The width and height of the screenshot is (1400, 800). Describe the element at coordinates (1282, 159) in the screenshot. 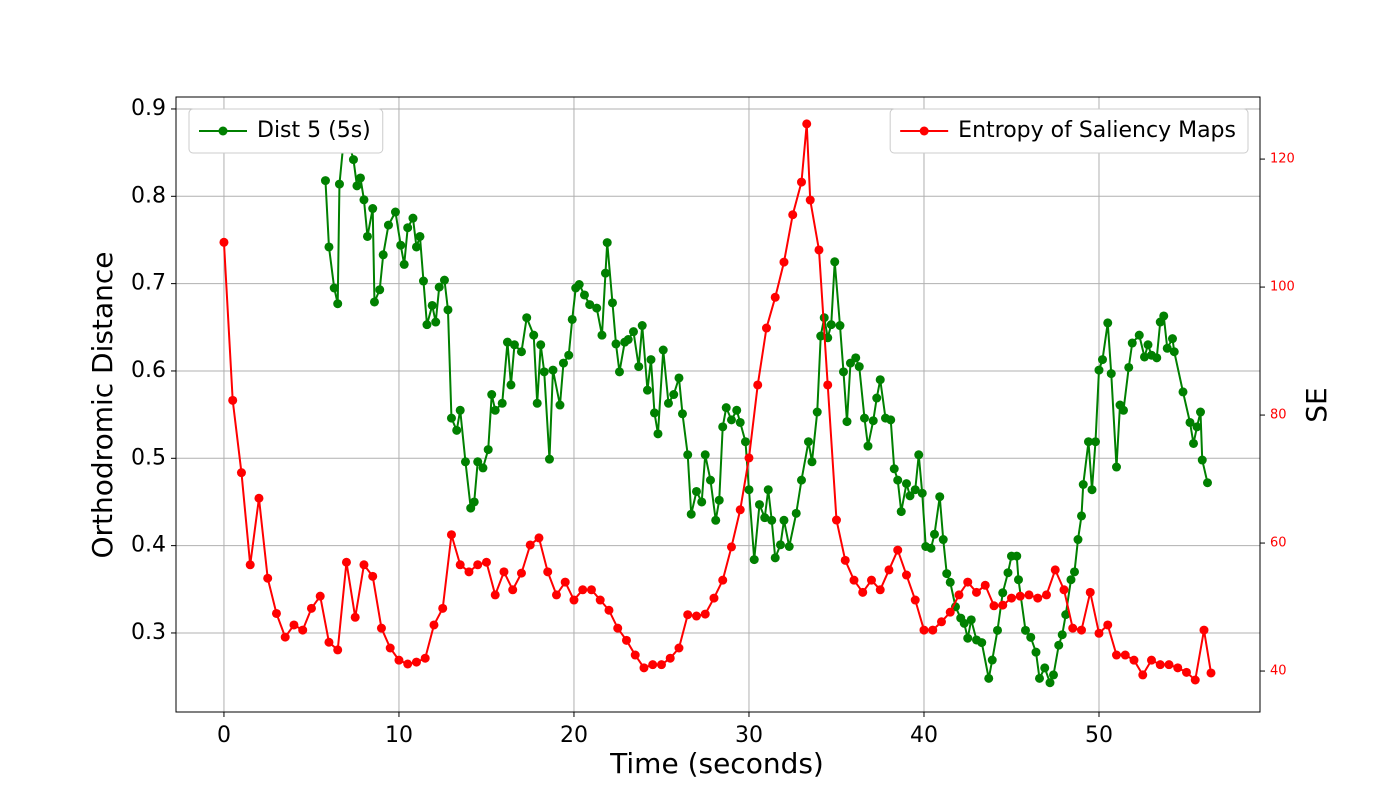

I see `y2-tick-label: 120` at that location.